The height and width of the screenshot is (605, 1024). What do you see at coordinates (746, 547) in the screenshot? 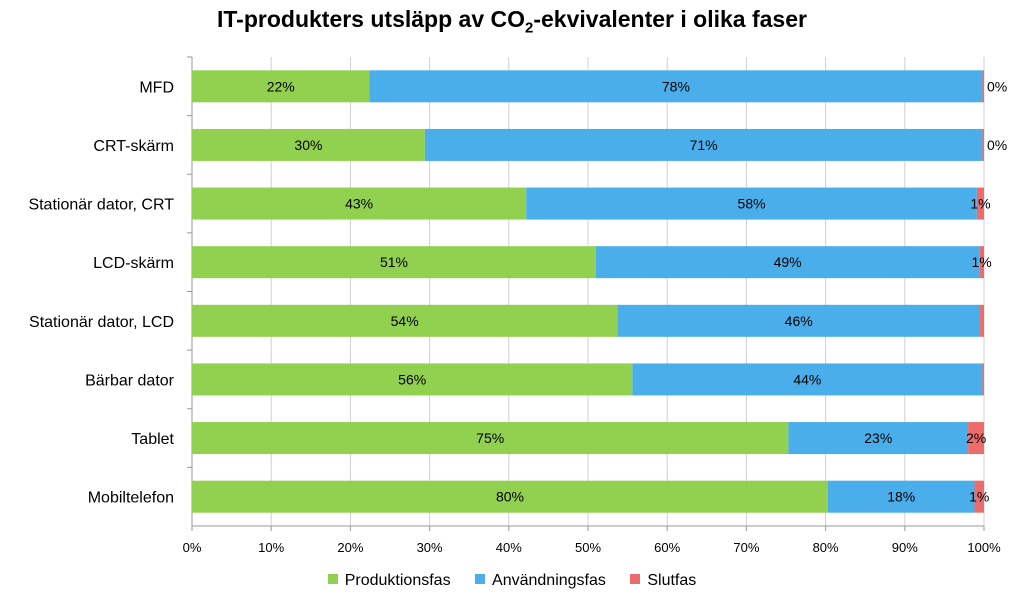
I see `x-tick-label: 70%` at bounding box center [746, 547].